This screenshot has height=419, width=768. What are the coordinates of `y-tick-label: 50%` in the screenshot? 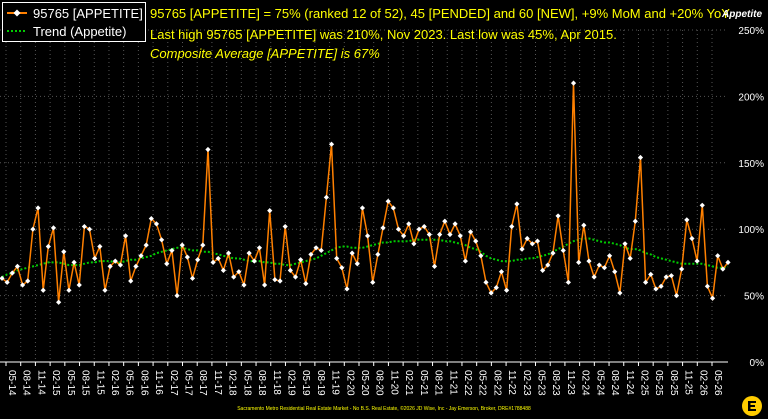 It's located at (754, 297).